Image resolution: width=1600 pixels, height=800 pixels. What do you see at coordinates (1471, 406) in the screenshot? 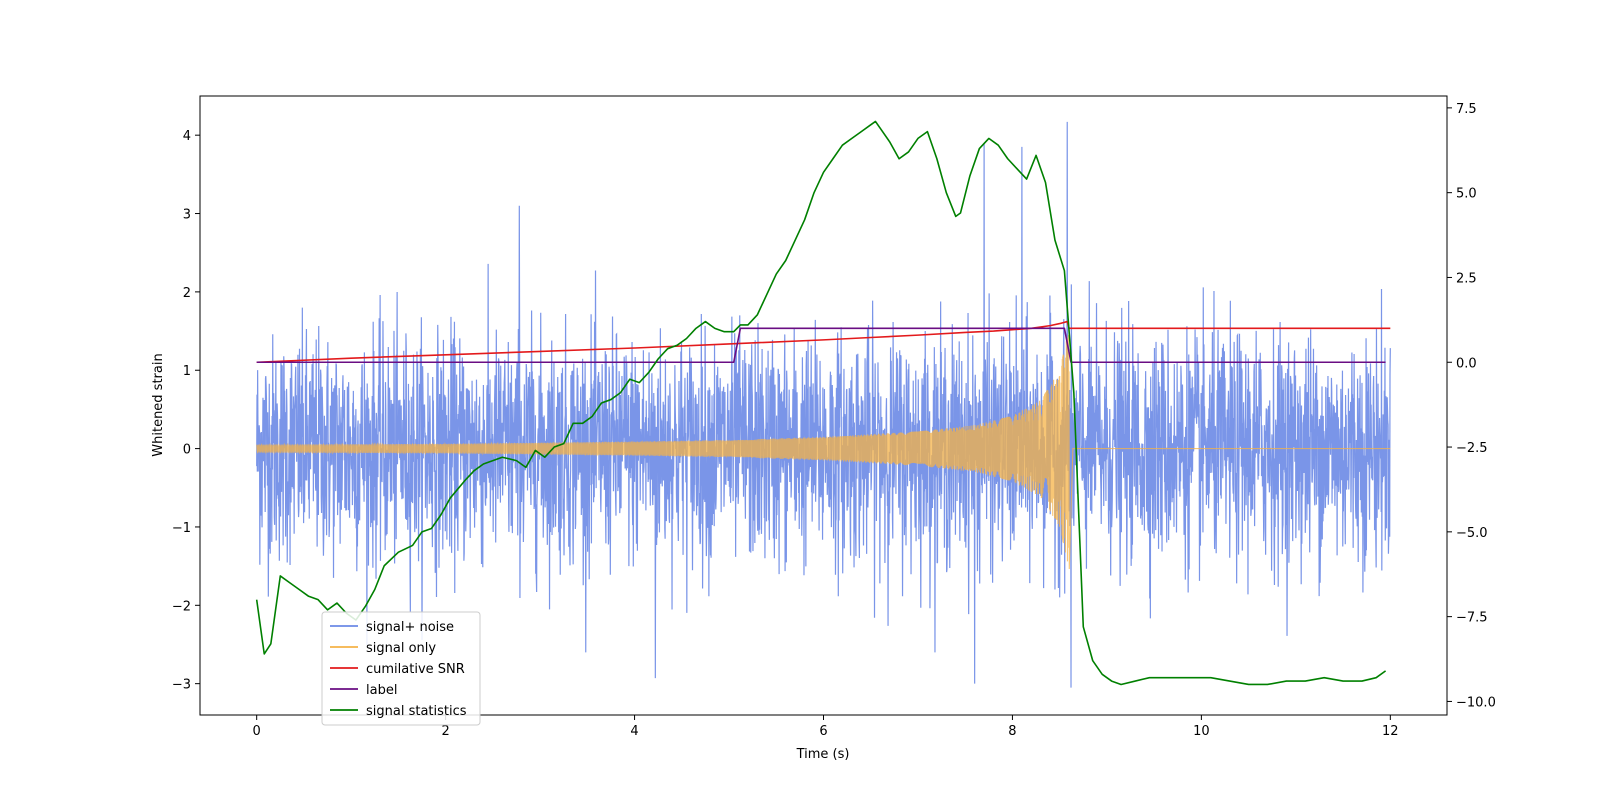
I see `y-axis-right: −10.0 −7.5 −5.0 −2.5 0.0 2.5 5.0 7.5` at bounding box center [1471, 406].